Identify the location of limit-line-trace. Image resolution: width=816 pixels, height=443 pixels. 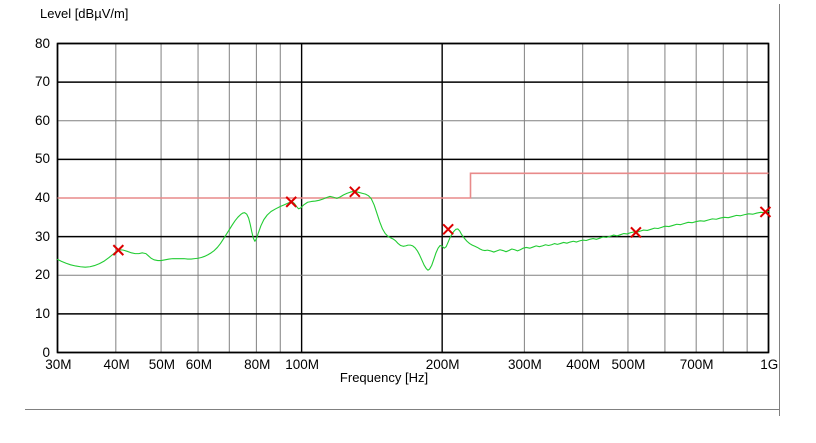
(413, 185).